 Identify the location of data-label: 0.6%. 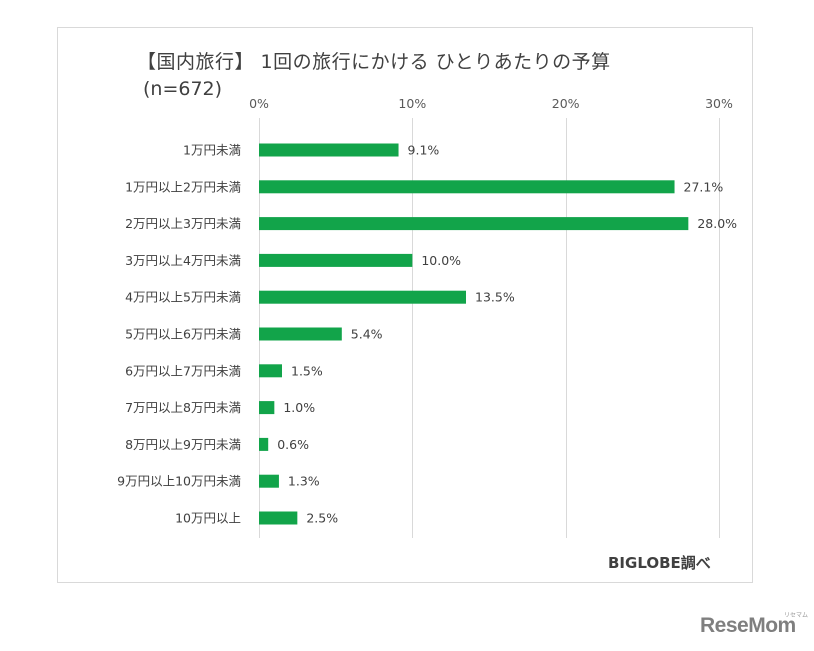
(293, 444).